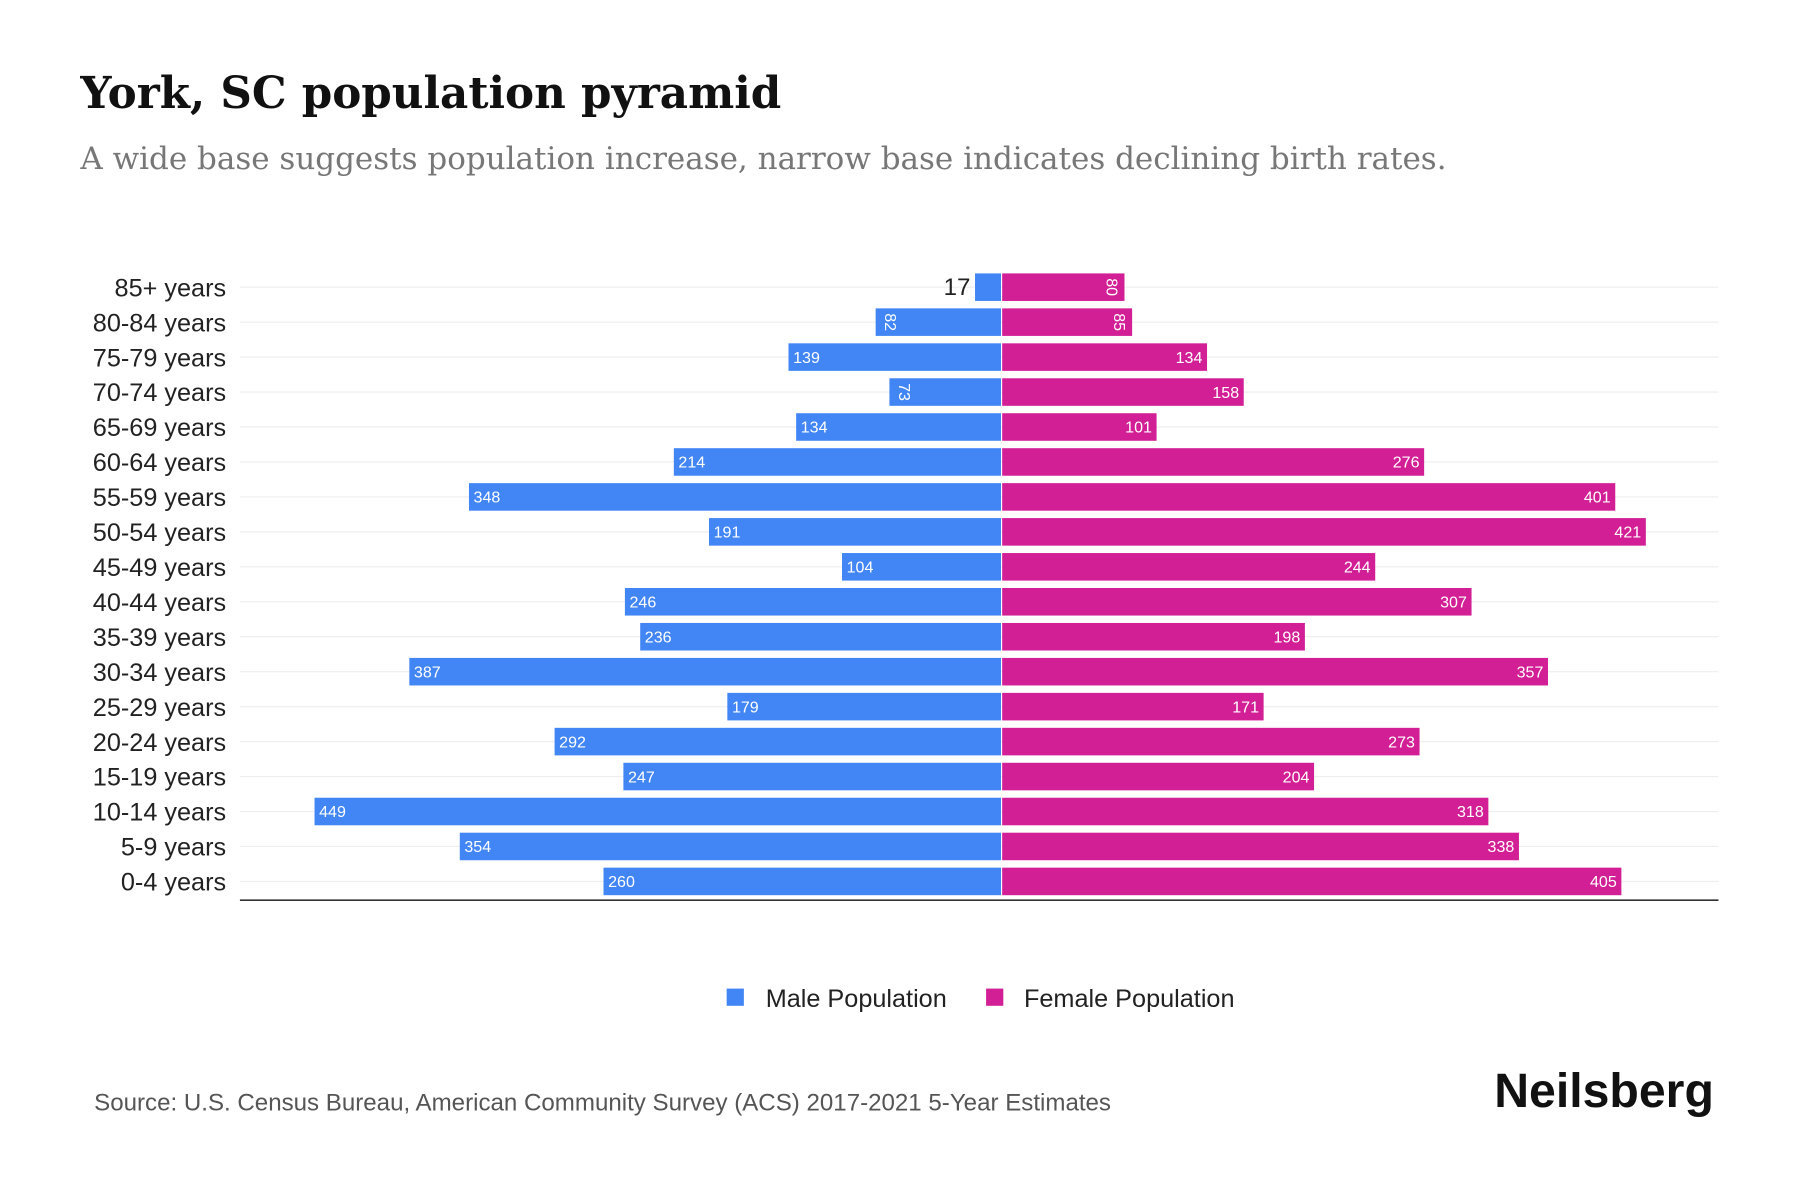 This screenshot has width=1800, height=1200. What do you see at coordinates (1627, 533) in the screenshot?
I see `data-label: 421` at bounding box center [1627, 533].